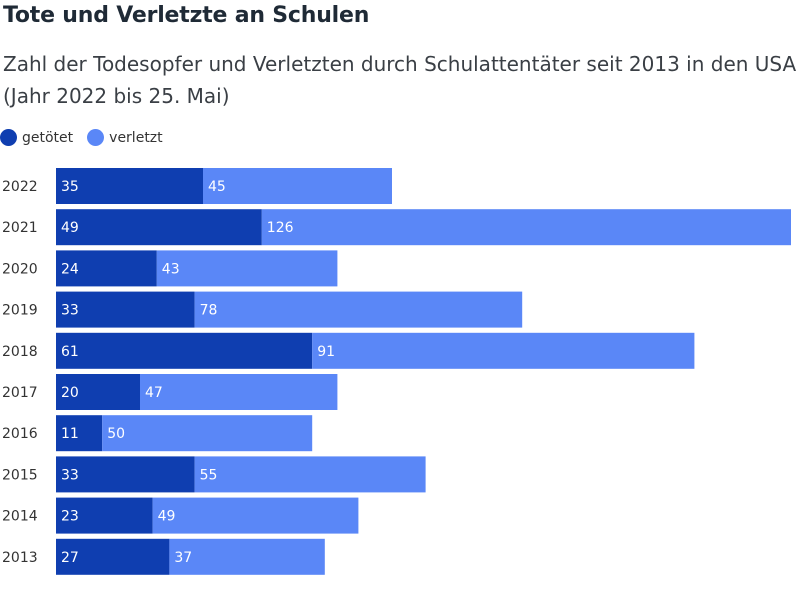 Image resolution: width=800 pixels, height=600 pixels. What do you see at coordinates (255, 515) in the screenshot?
I see `bar-injured-2014` at bounding box center [255, 515].